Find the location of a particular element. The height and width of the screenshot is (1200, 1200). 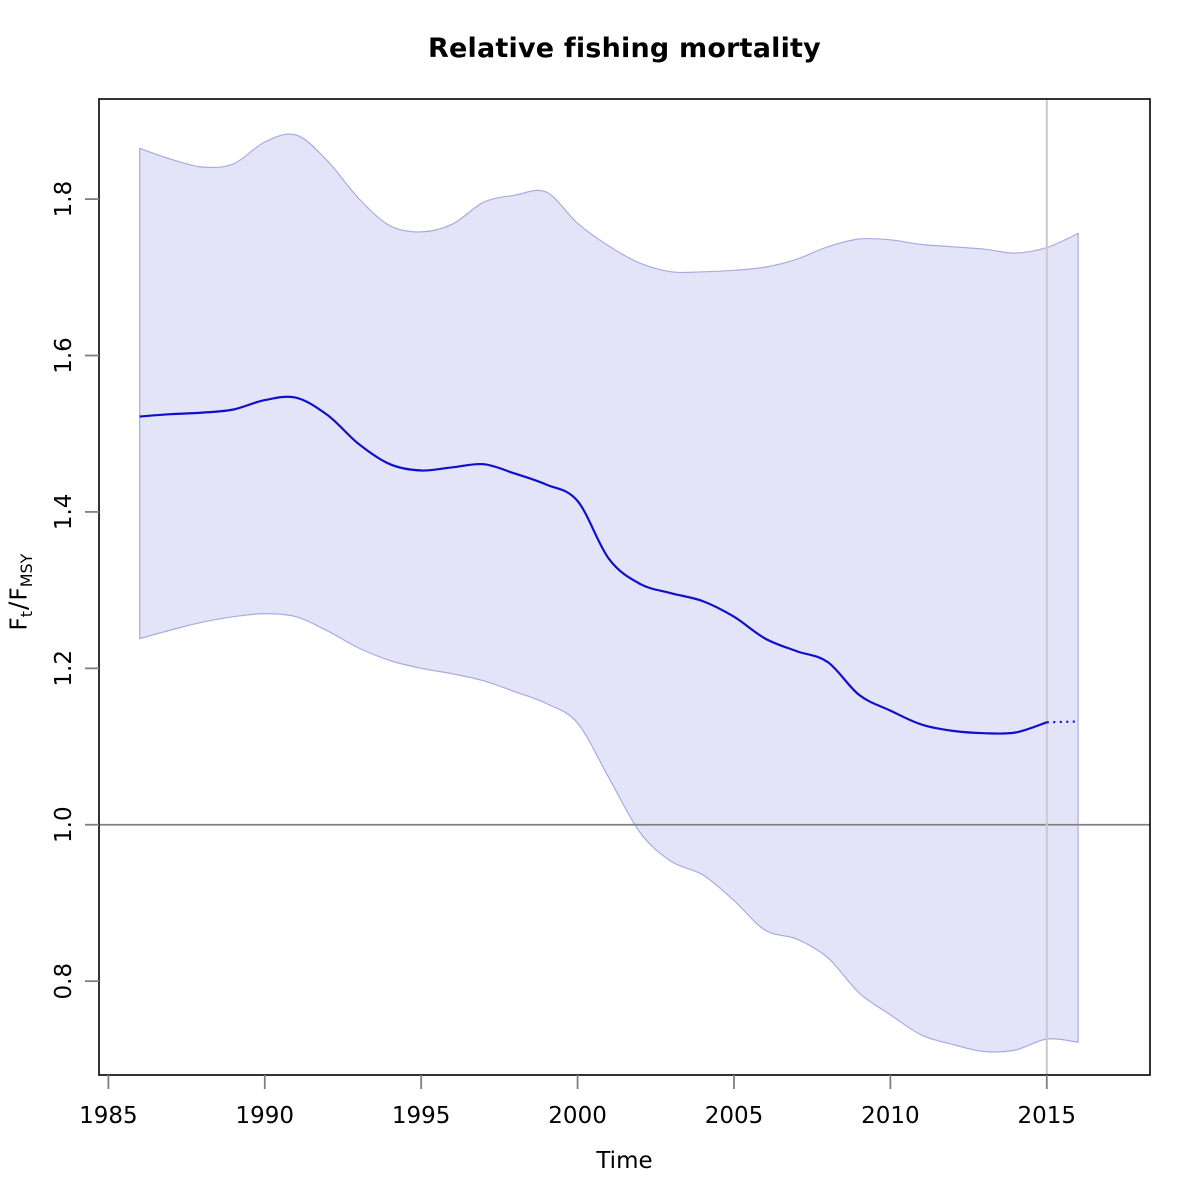

y-tick-label: 1.6 is located at coordinates (64, 355).